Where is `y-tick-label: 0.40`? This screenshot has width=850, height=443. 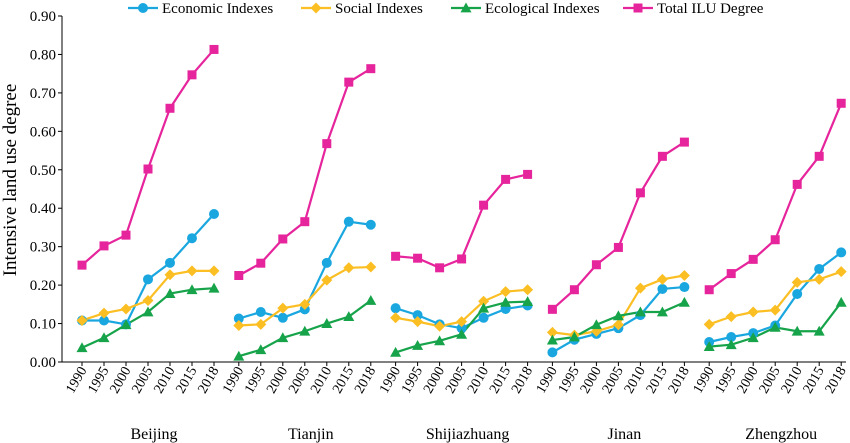 y-tick-label: 0.40 is located at coordinates (43, 209).